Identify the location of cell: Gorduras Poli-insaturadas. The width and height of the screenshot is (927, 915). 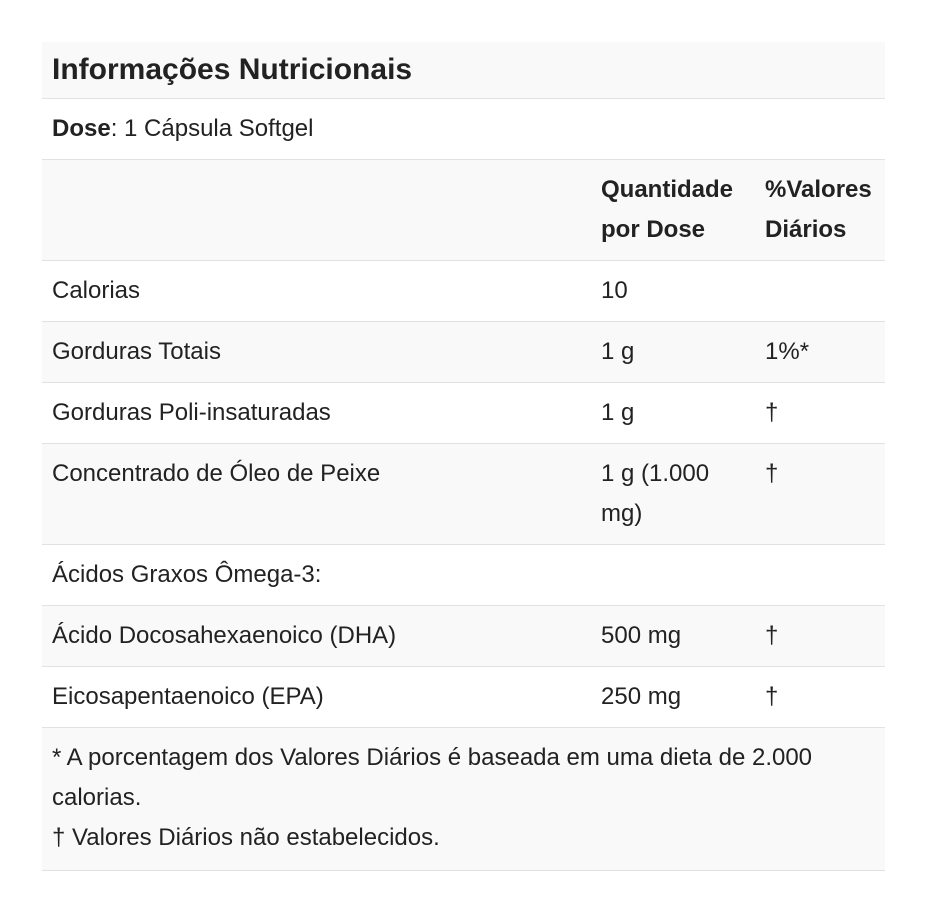
(316, 413).